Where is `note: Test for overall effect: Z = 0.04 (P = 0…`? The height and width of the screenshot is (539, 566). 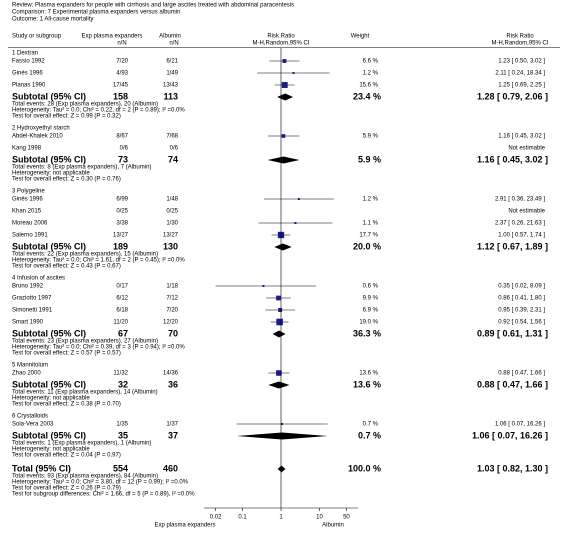
note: Test for overall effect: Z = 0.04 (P = 0… is located at coordinates (66, 456).